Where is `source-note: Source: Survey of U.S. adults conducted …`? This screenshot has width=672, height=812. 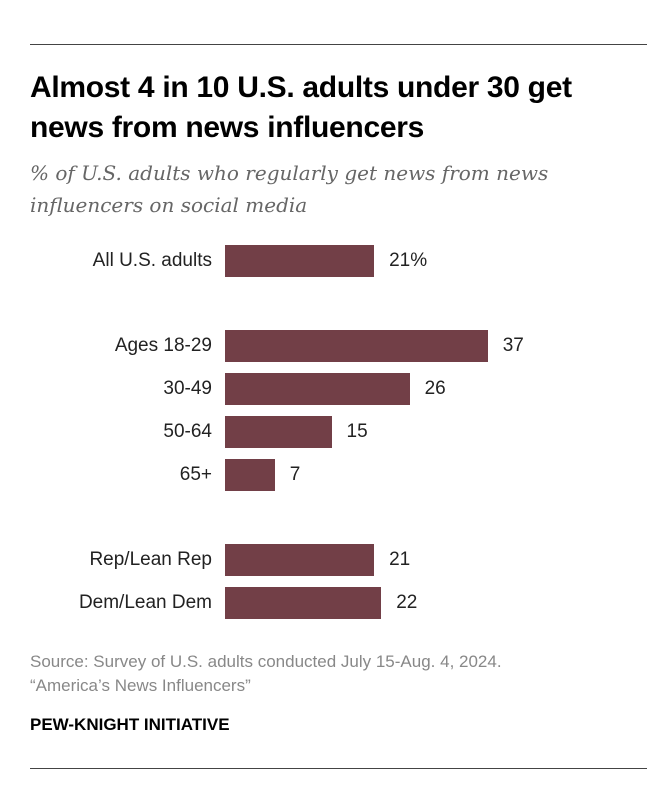 source-note: Source: Survey of U.S. adults conducted … is located at coordinates (266, 674).